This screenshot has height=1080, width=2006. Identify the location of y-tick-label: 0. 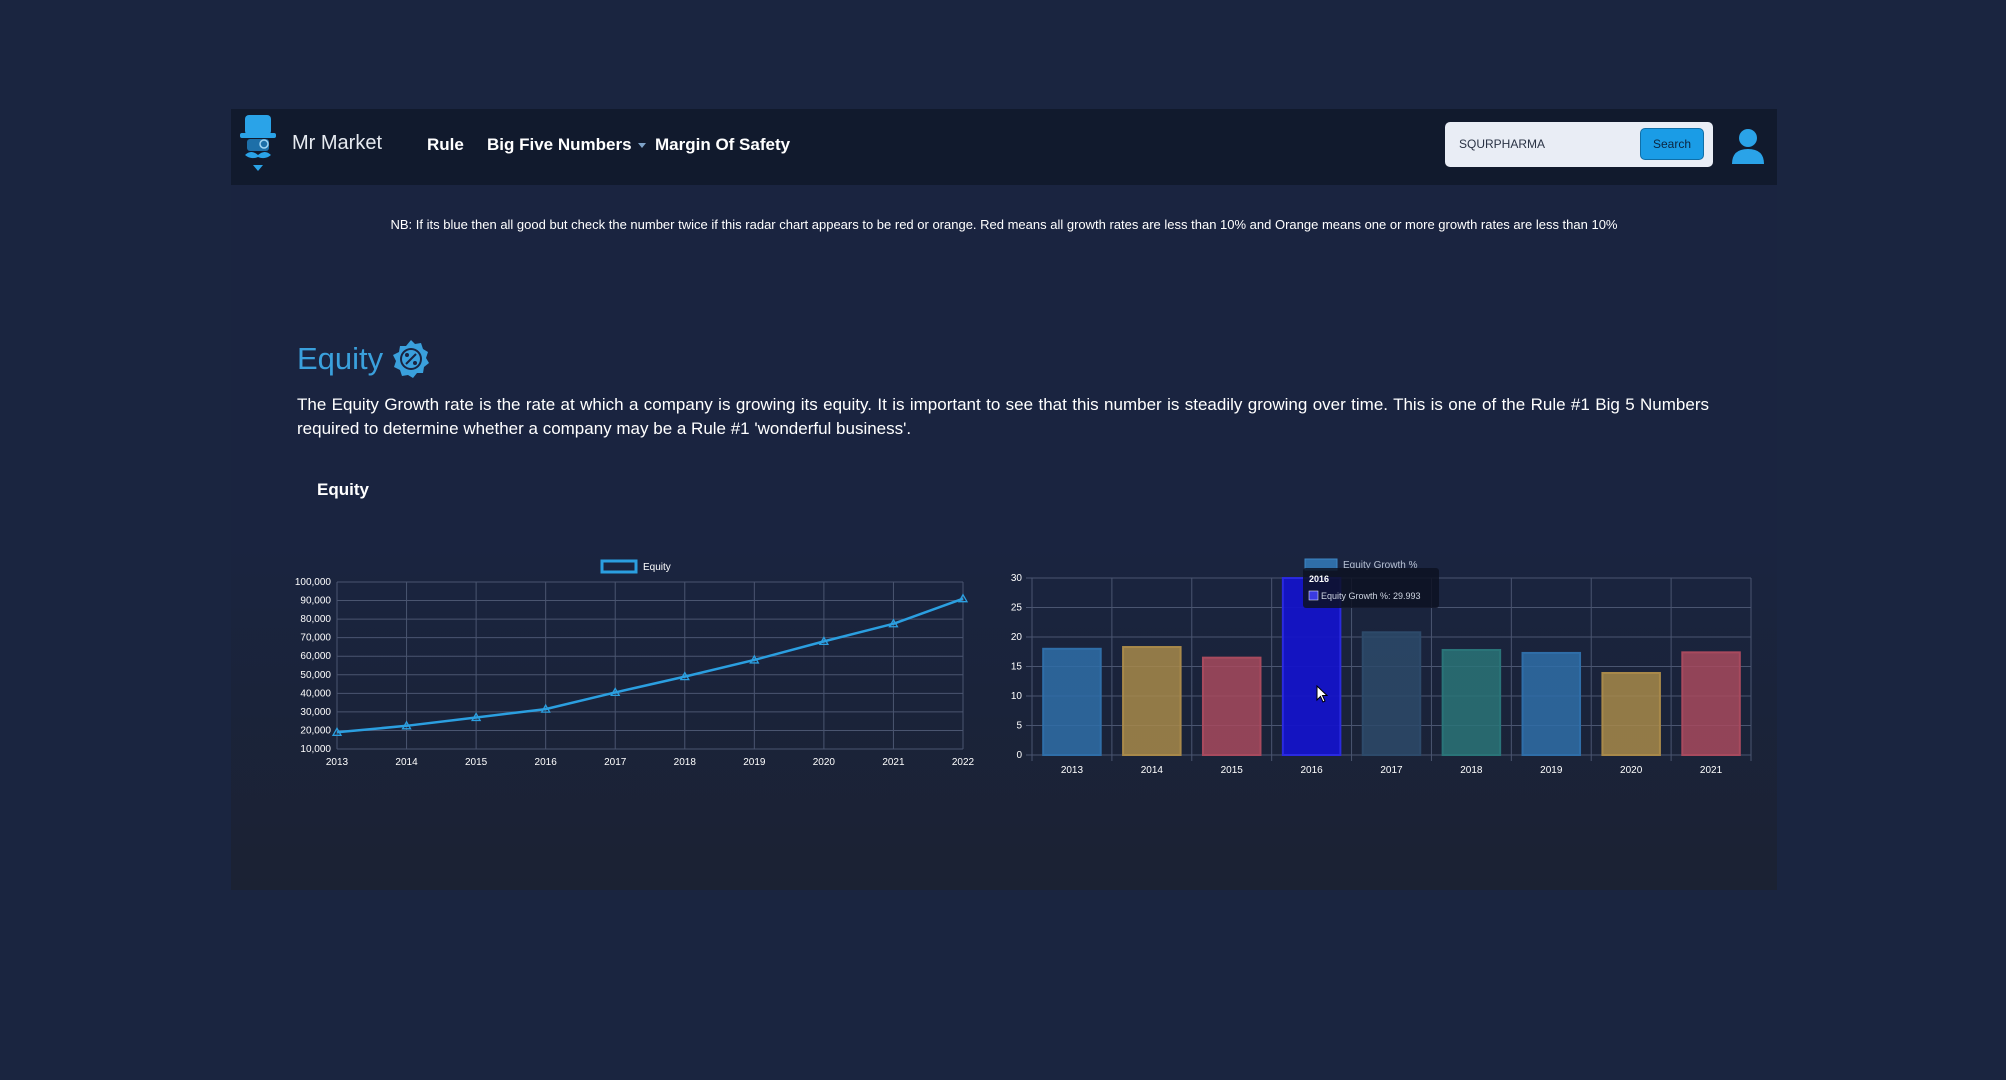
(1019, 755).